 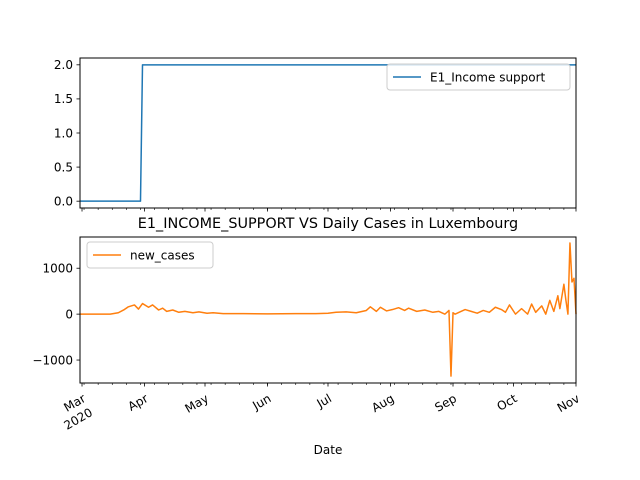 What do you see at coordinates (63, 99) in the screenshot?
I see `top-y-tick-label: 1.5` at bounding box center [63, 99].